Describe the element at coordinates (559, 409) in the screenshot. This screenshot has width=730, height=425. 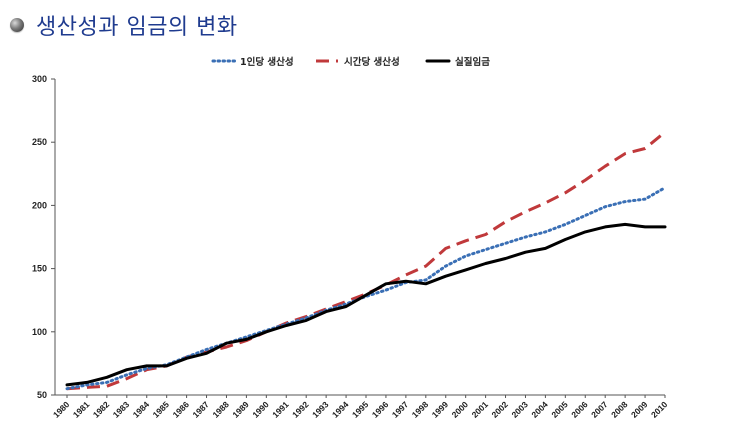
I see `x-tick-label: 2005` at that location.